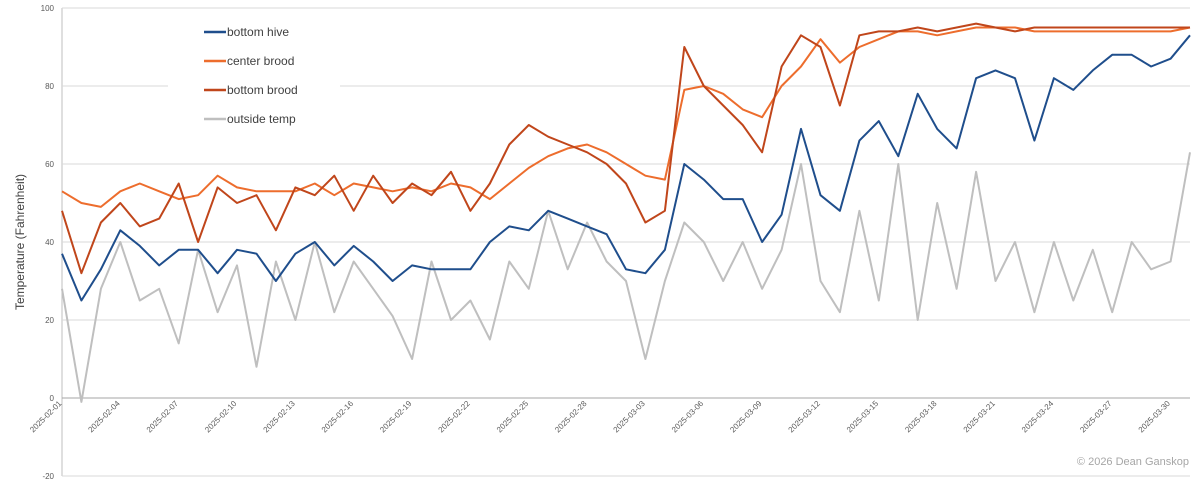 This screenshot has width=1199, height=485. I want to click on y-axis-ticks: -20 0 20 40 60 80 100, so click(48, 242).